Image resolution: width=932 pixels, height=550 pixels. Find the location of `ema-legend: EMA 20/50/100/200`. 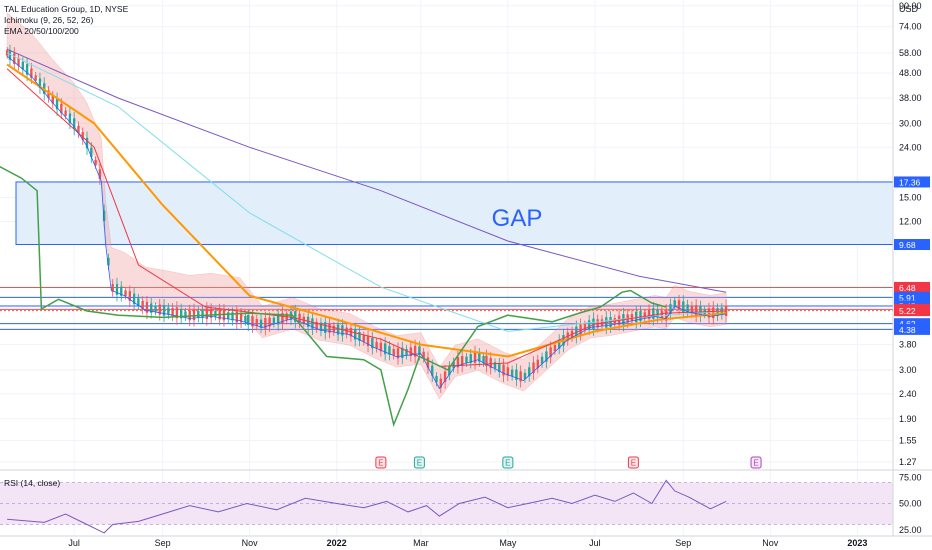

ema-legend: EMA 20/50/100/200 is located at coordinates (41, 31).